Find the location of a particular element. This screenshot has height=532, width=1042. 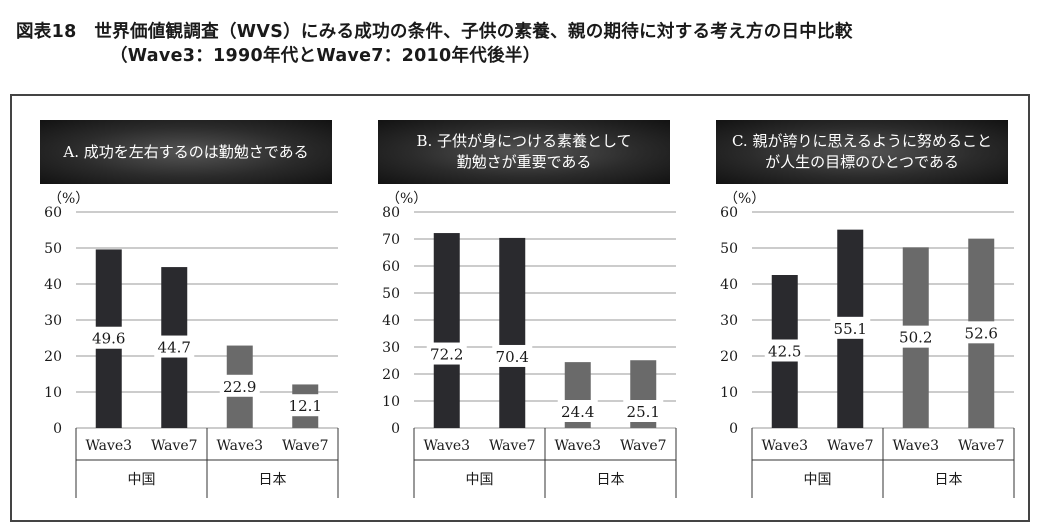

b-data-label: 70.4 is located at coordinates (512, 357).